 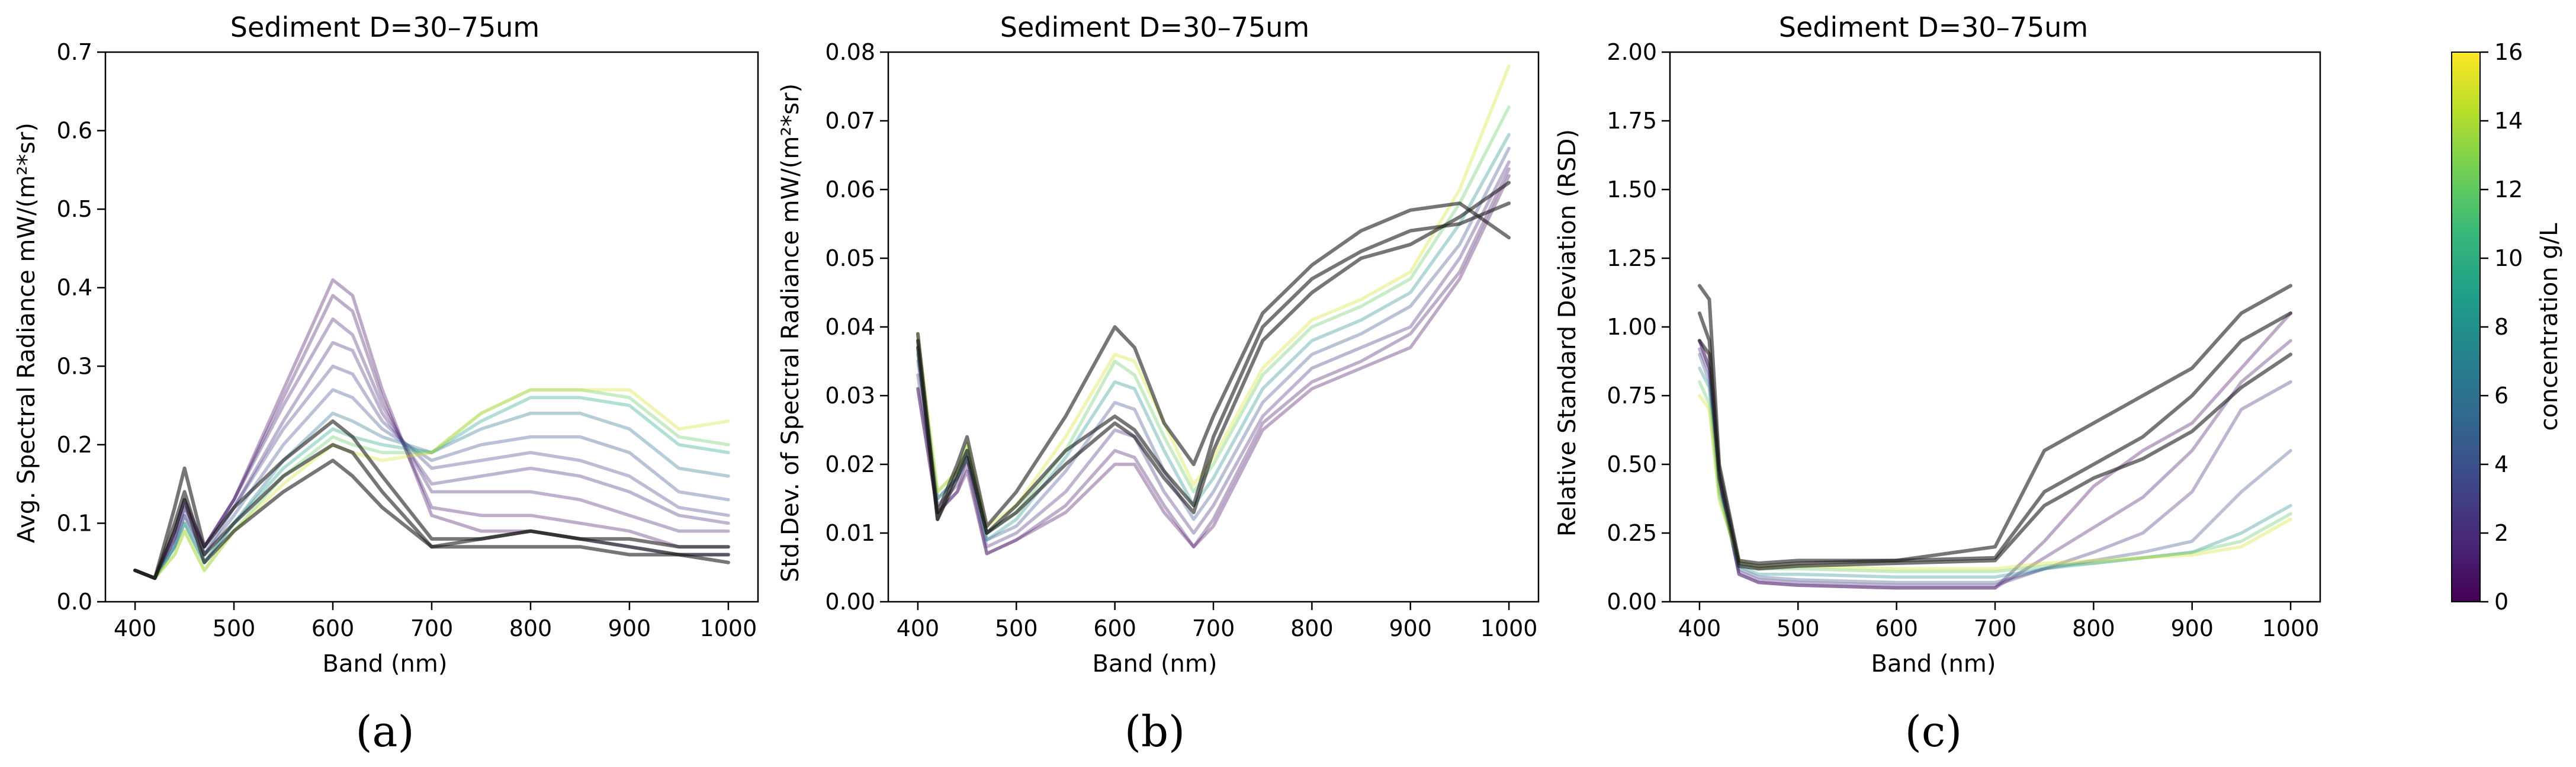 What do you see at coordinates (1312, 628) in the screenshot?
I see `panel-b-x-tick-label: 800` at bounding box center [1312, 628].